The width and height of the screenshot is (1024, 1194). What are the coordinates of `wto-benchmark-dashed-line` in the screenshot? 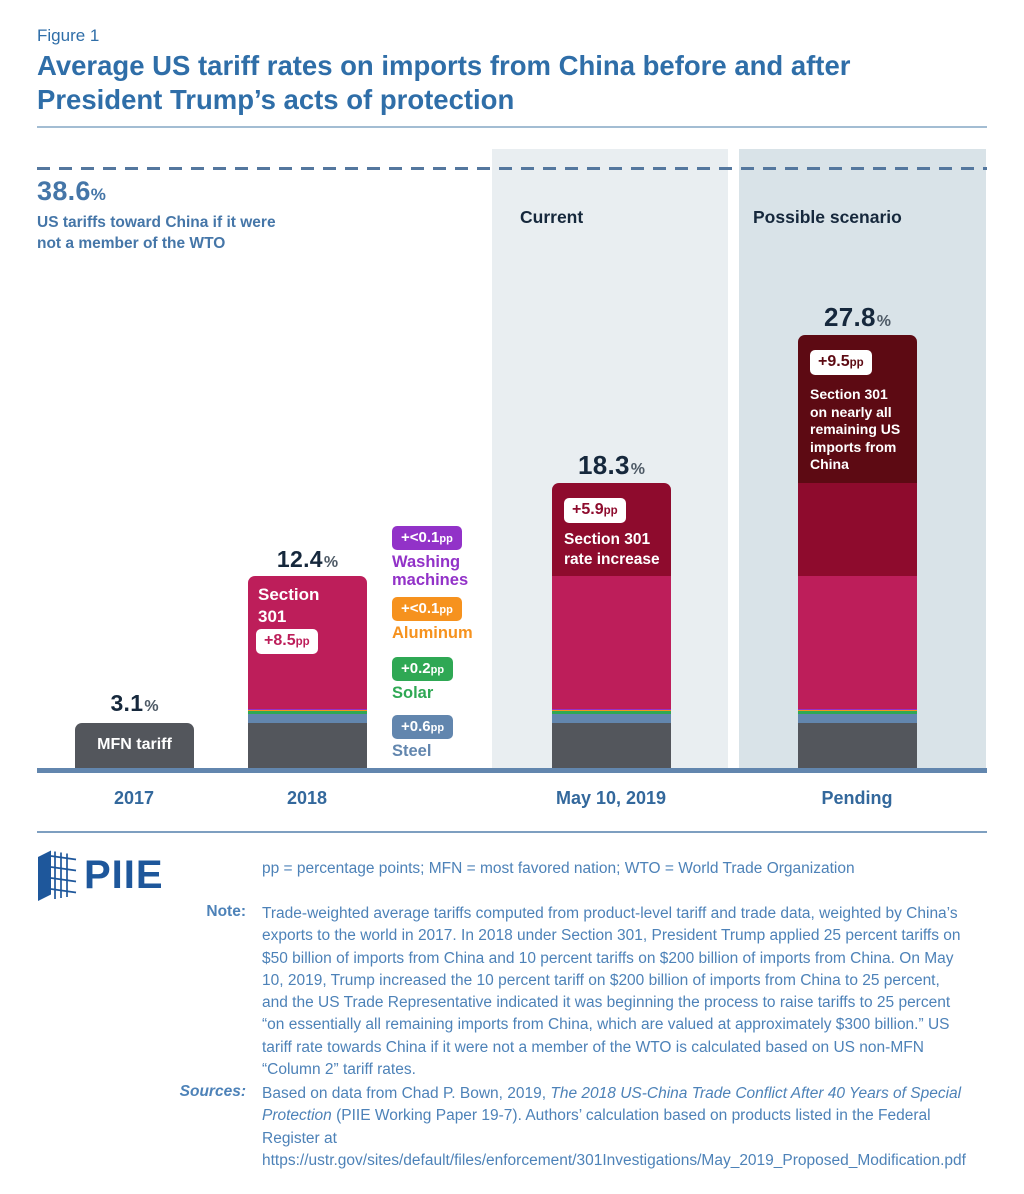 It's located at (512, 168).